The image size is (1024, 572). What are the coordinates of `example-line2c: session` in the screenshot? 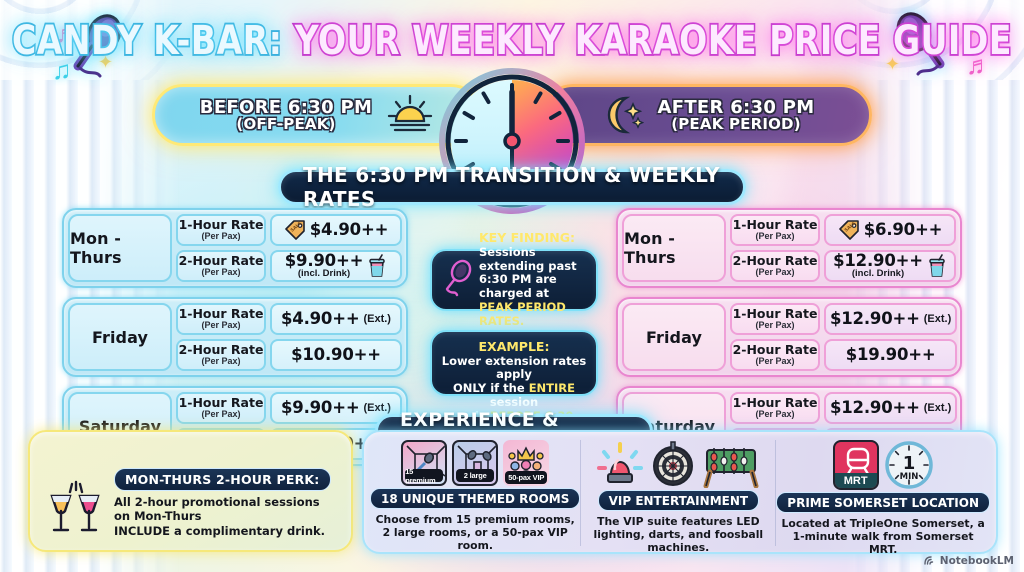 It's located at (514, 401).